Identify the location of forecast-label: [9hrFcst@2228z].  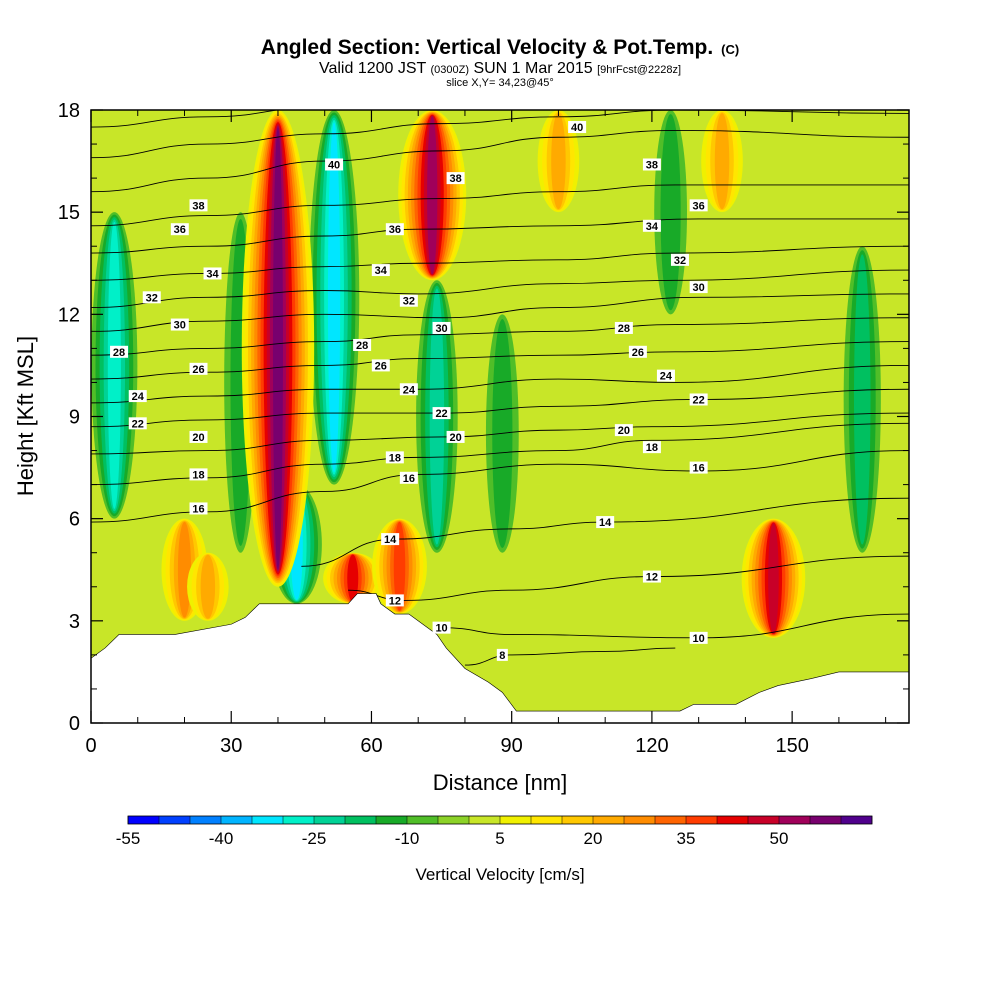
(639, 70).